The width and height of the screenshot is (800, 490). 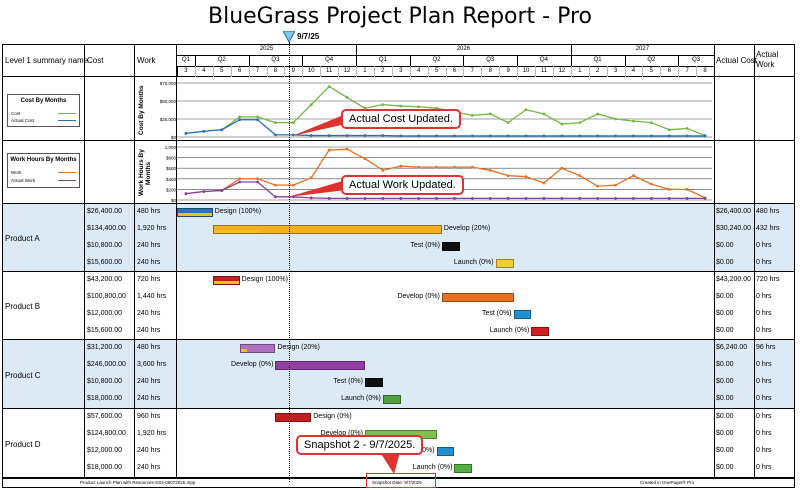 What do you see at coordinates (221, 60) in the screenshot?
I see `quarter-label: Q2` at bounding box center [221, 60].